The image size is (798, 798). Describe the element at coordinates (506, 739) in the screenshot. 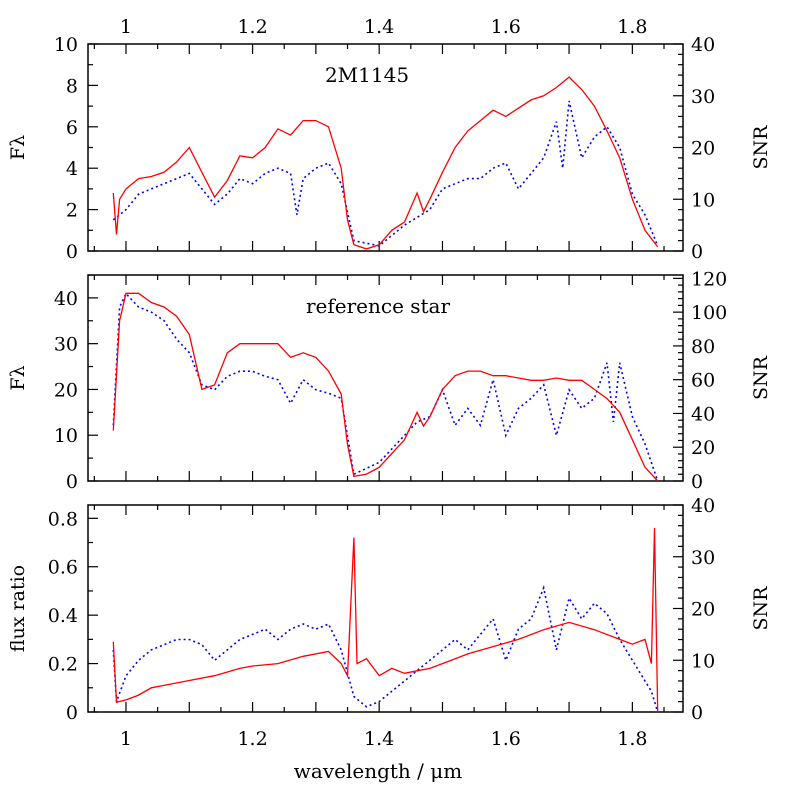

I see `x-tick-label: 1.6` at that location.